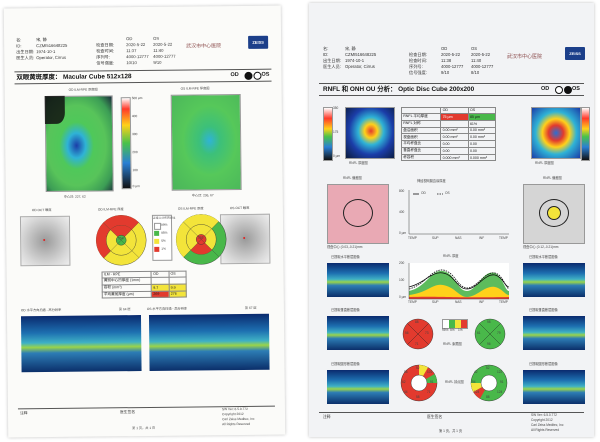  Describe the element at coordinates (206, 142) in the screenshot. I see `os-thickness-map` at that location.